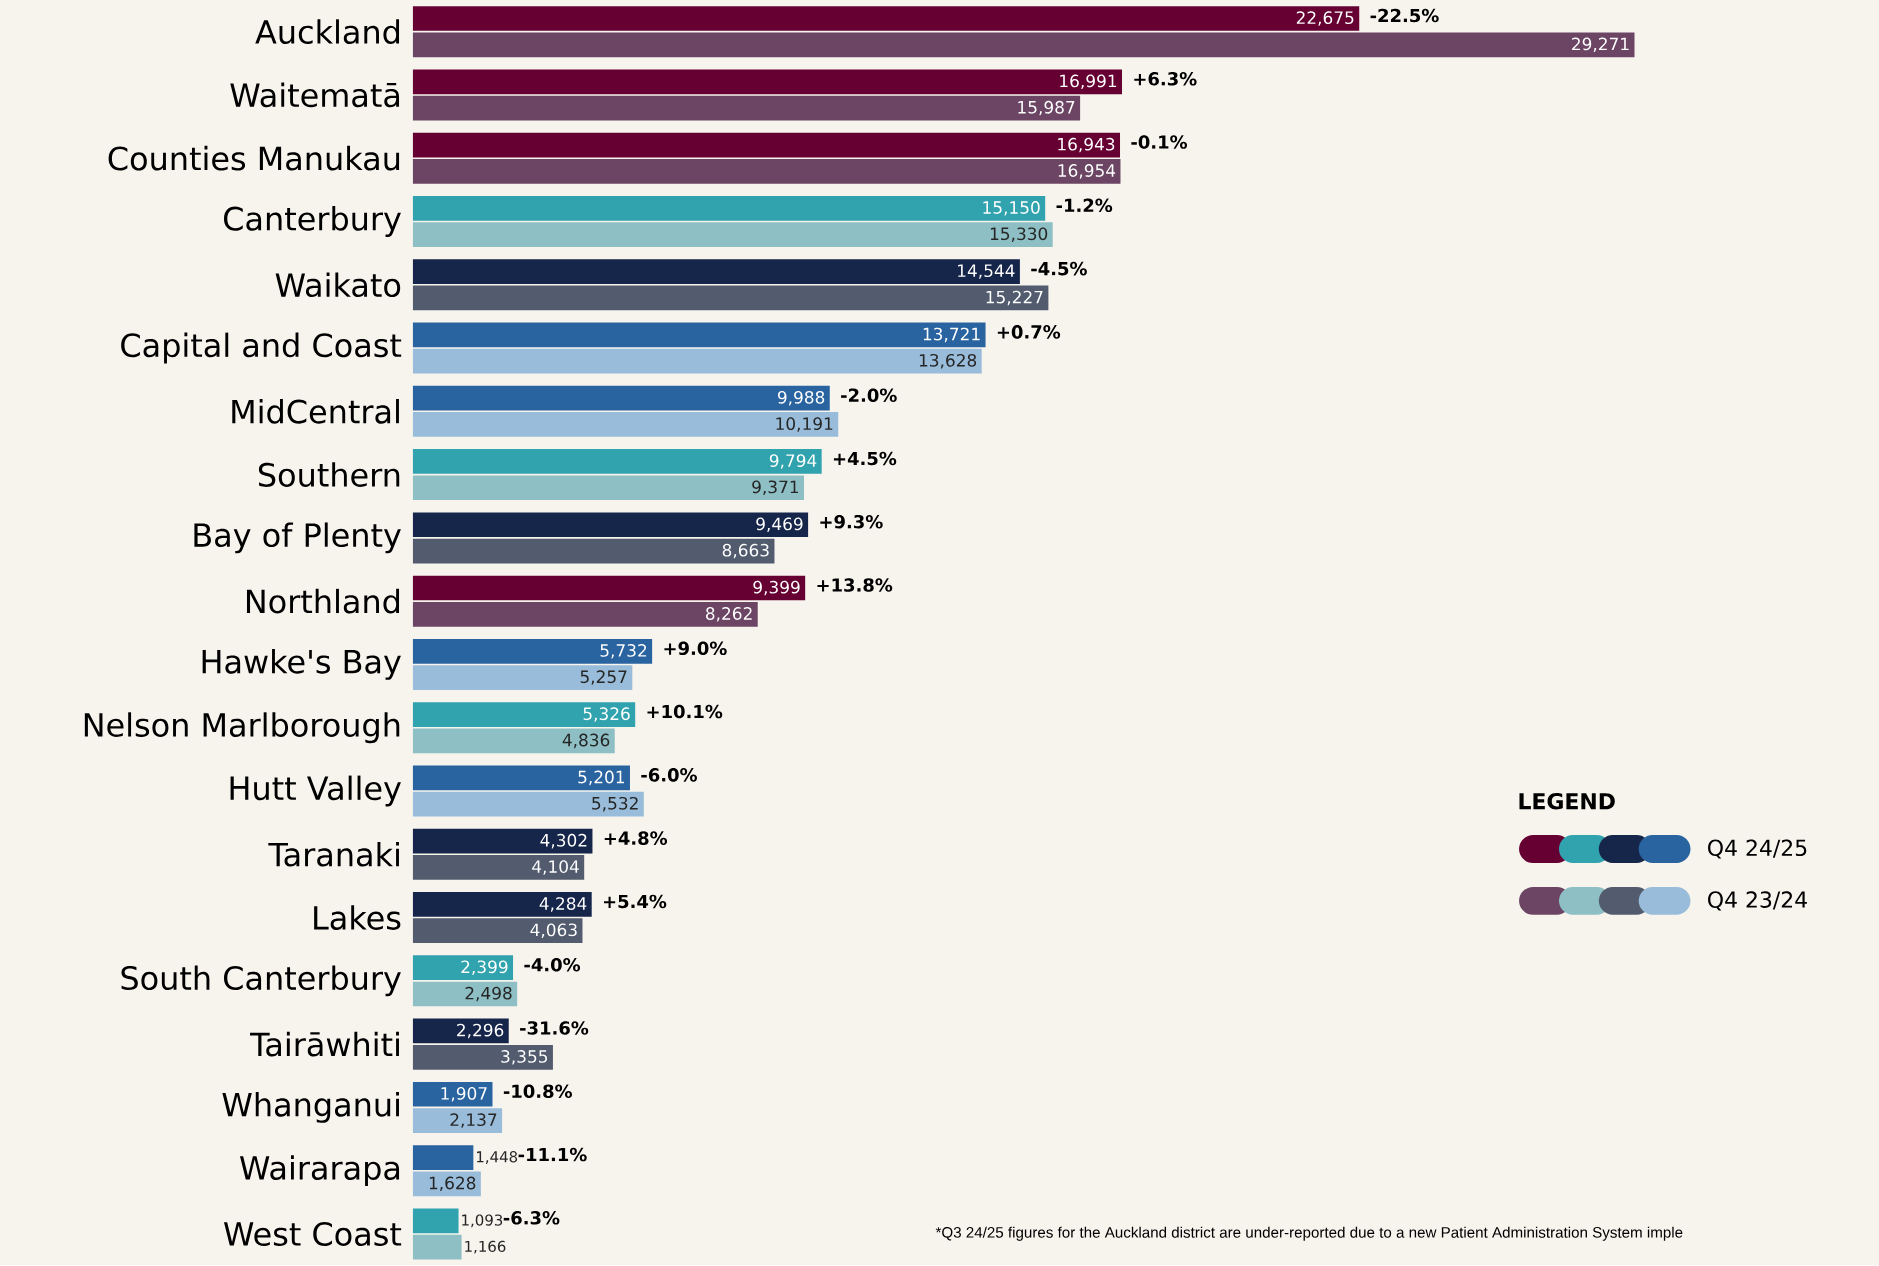 Image resolution: width=1879 pixels, height=1266 pixels. I want to click on data-label: 22,675, so click(1325, 18).